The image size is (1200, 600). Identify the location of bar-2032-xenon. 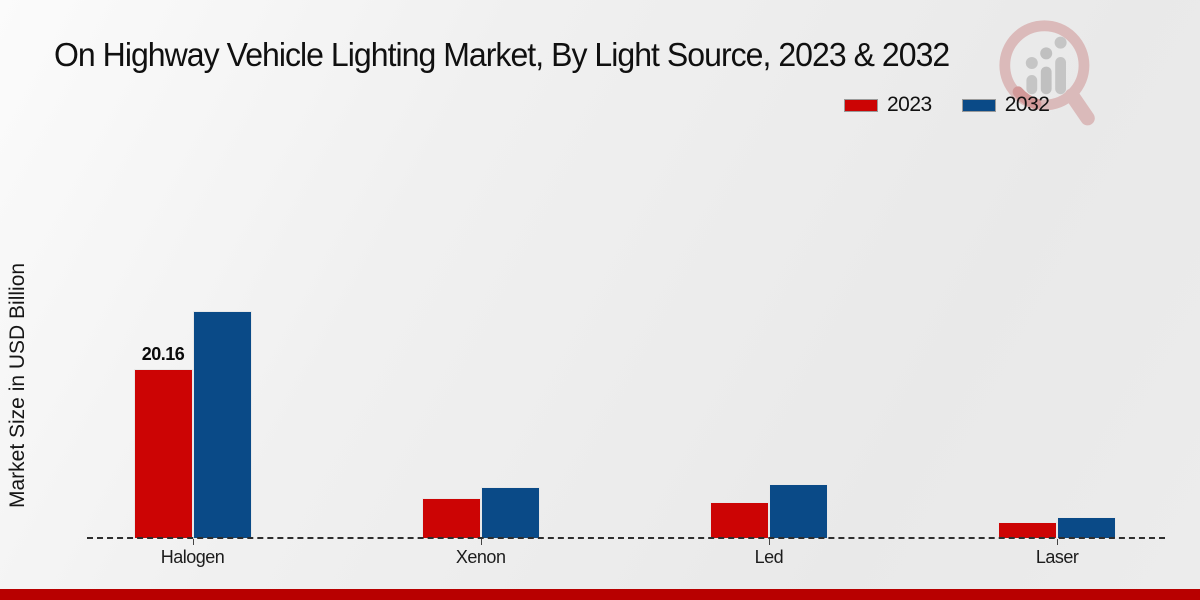
(510, 512).